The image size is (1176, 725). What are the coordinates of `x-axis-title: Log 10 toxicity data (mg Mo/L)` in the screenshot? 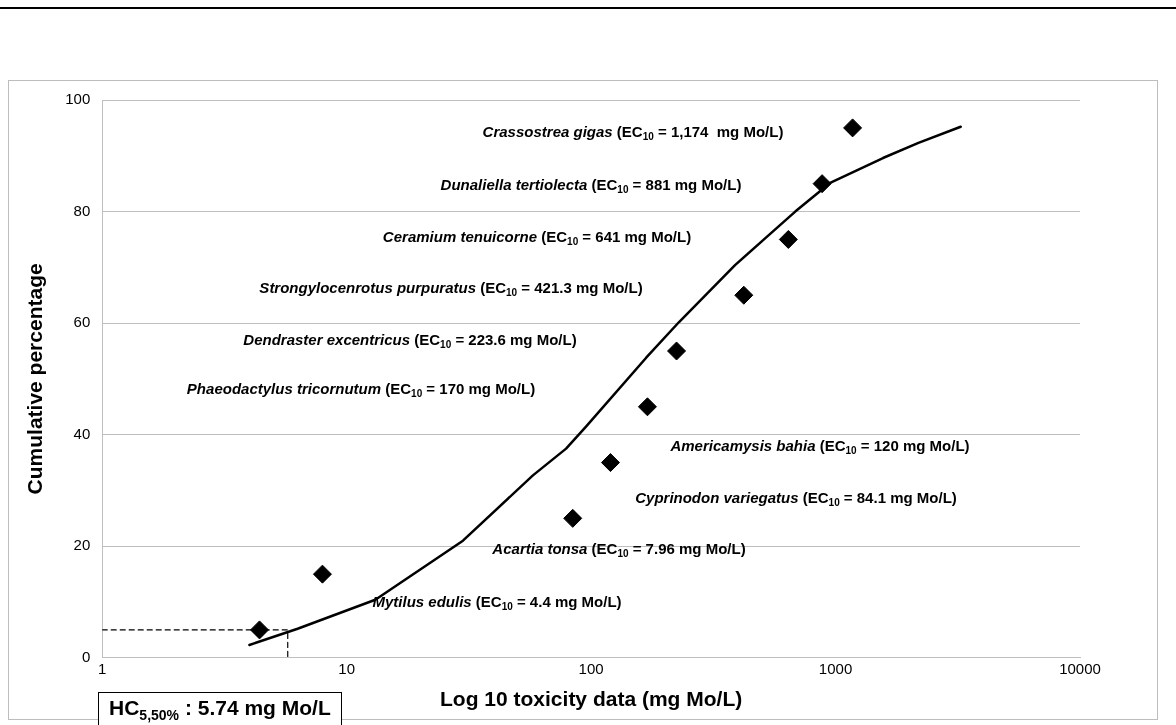 It's located at (591, 699).